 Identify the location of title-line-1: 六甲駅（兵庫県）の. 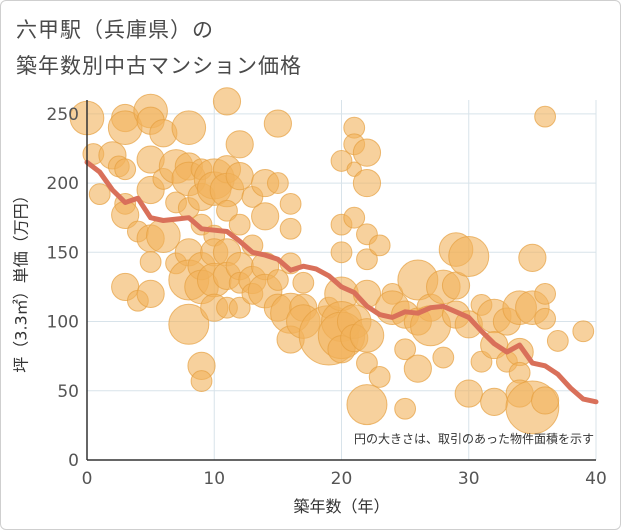
(115, 30).